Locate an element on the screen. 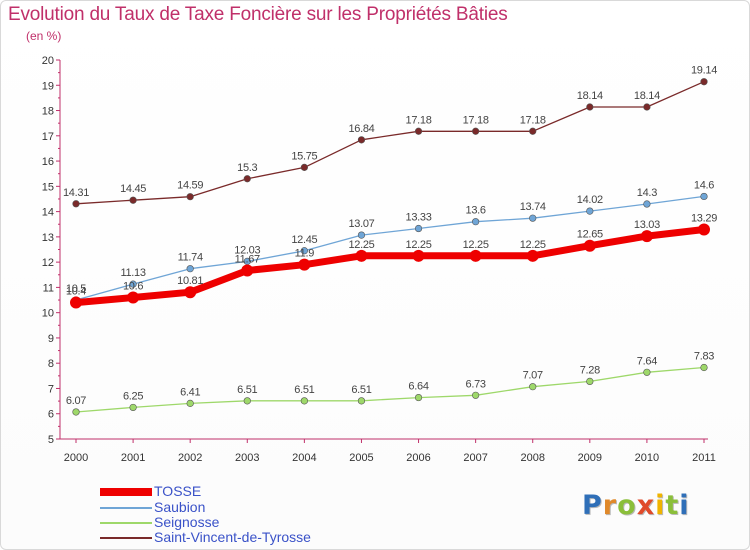 This screenshot has width=750, height=550. legend-item-saubion: Saubion is located at coordinates (250, 507).